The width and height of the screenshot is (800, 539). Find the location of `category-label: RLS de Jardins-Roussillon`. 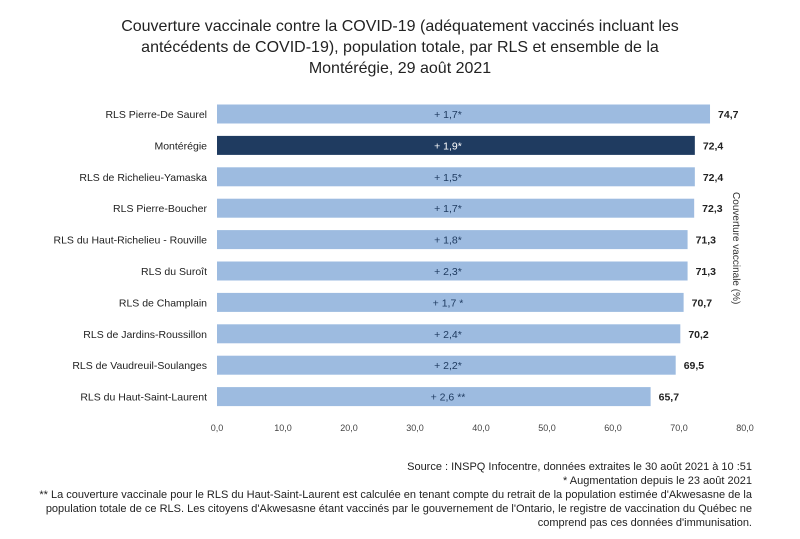

category-label: RLS de Jardins-Roussillon is located at coordinates (145, 335).